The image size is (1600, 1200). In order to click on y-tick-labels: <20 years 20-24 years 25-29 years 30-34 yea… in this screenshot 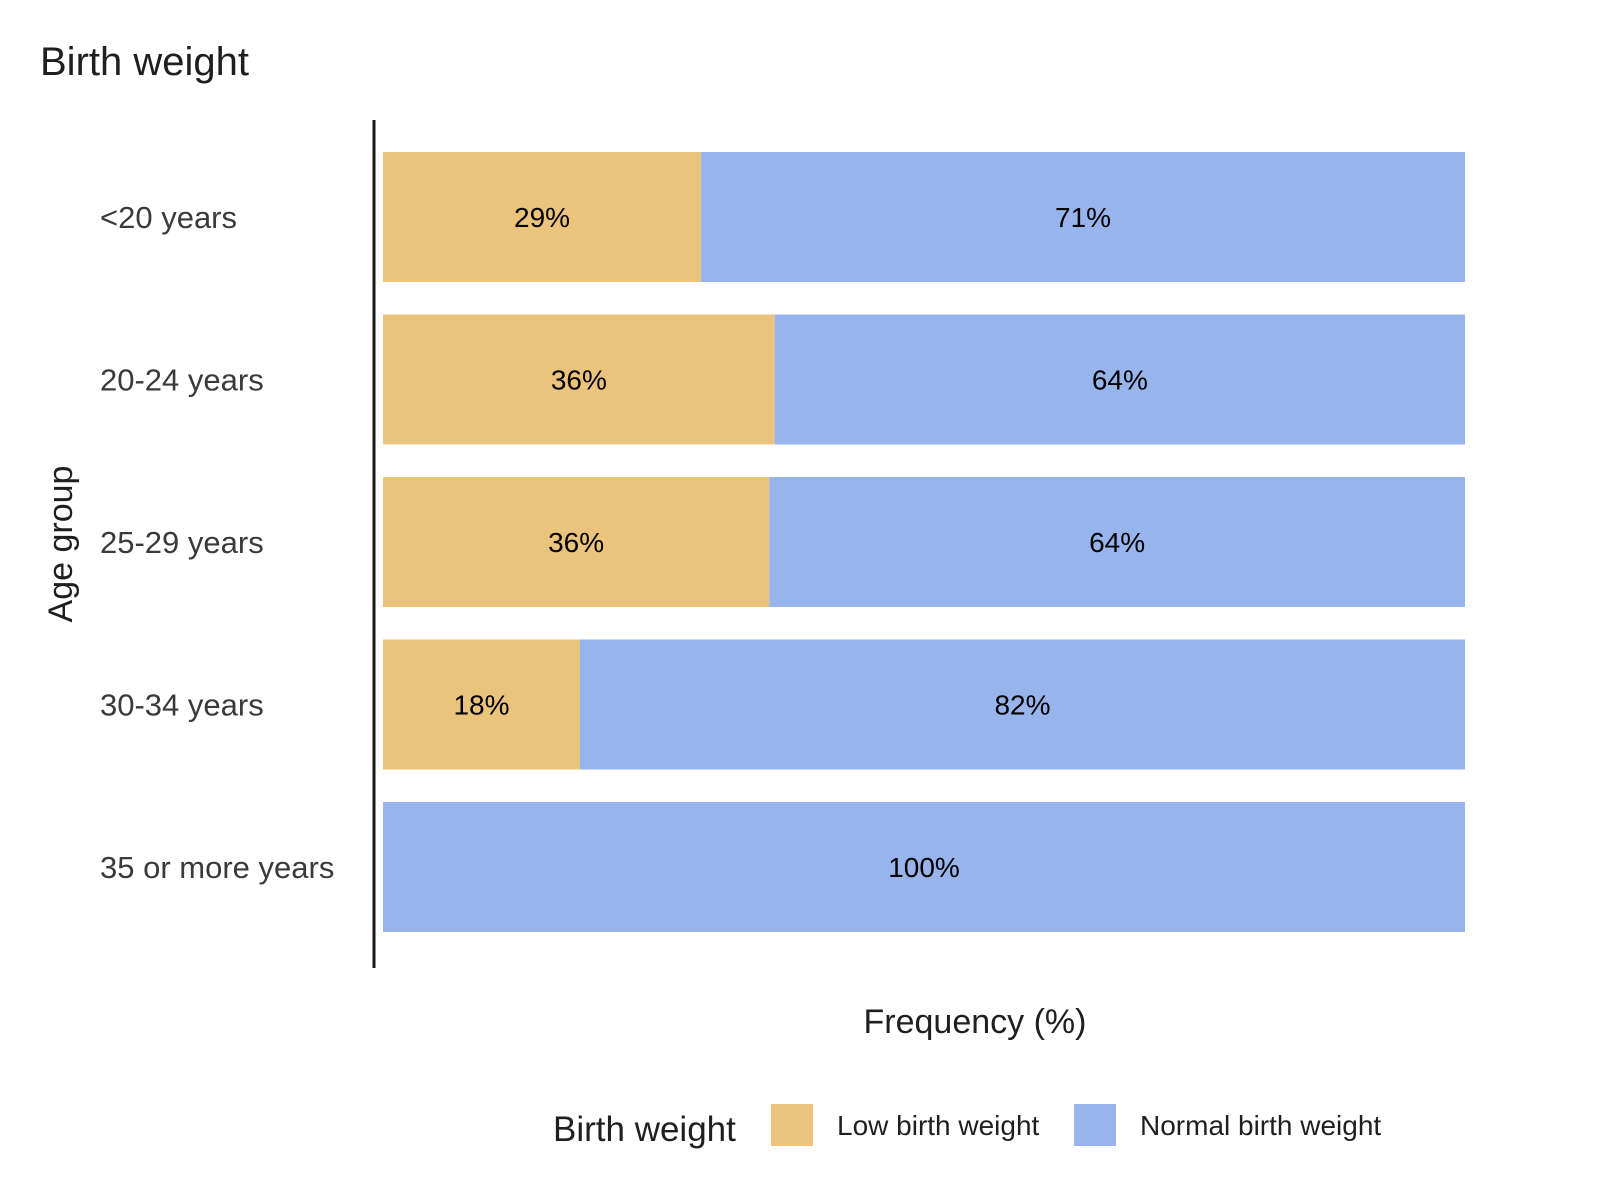, I will do `click(217, 542)`.